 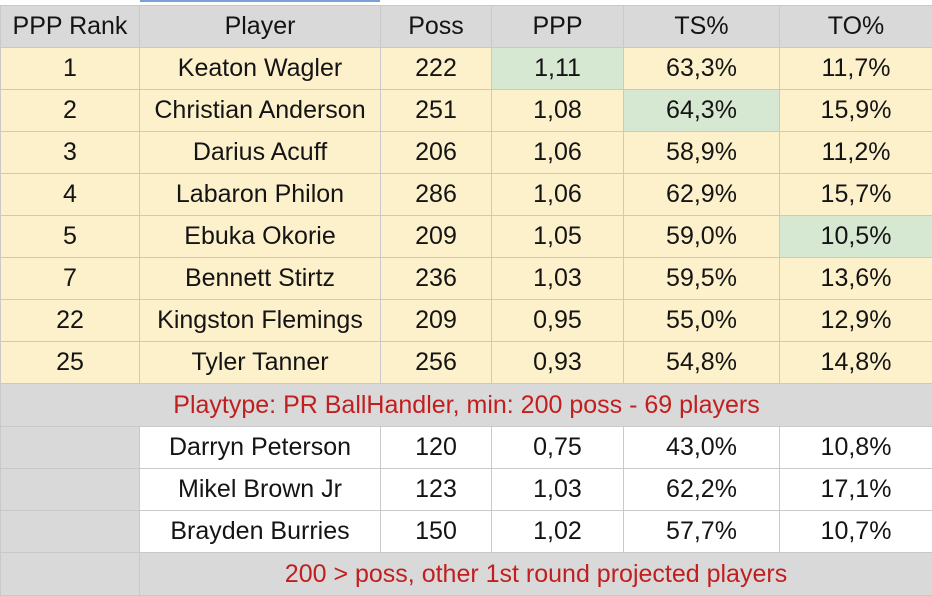 I want to click on table-row: 5 Ebuka Okorie 209 1,05 59,0% 10,5%, so click(x=466, y=237).